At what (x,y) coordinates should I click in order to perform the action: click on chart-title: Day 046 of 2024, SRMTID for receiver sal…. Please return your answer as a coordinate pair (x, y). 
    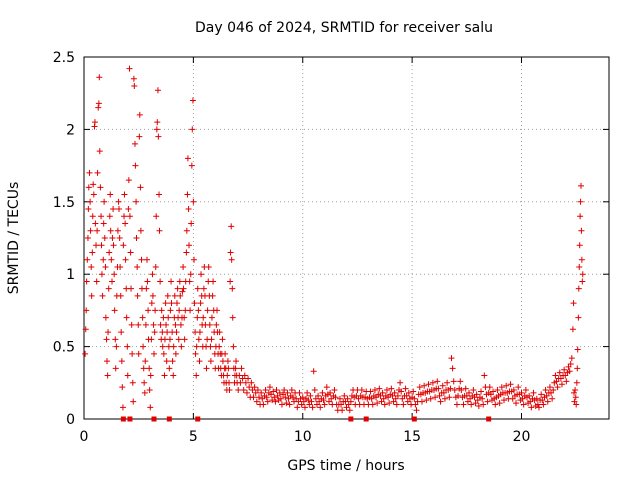
    Looking at the image, I should click on (344, 28).